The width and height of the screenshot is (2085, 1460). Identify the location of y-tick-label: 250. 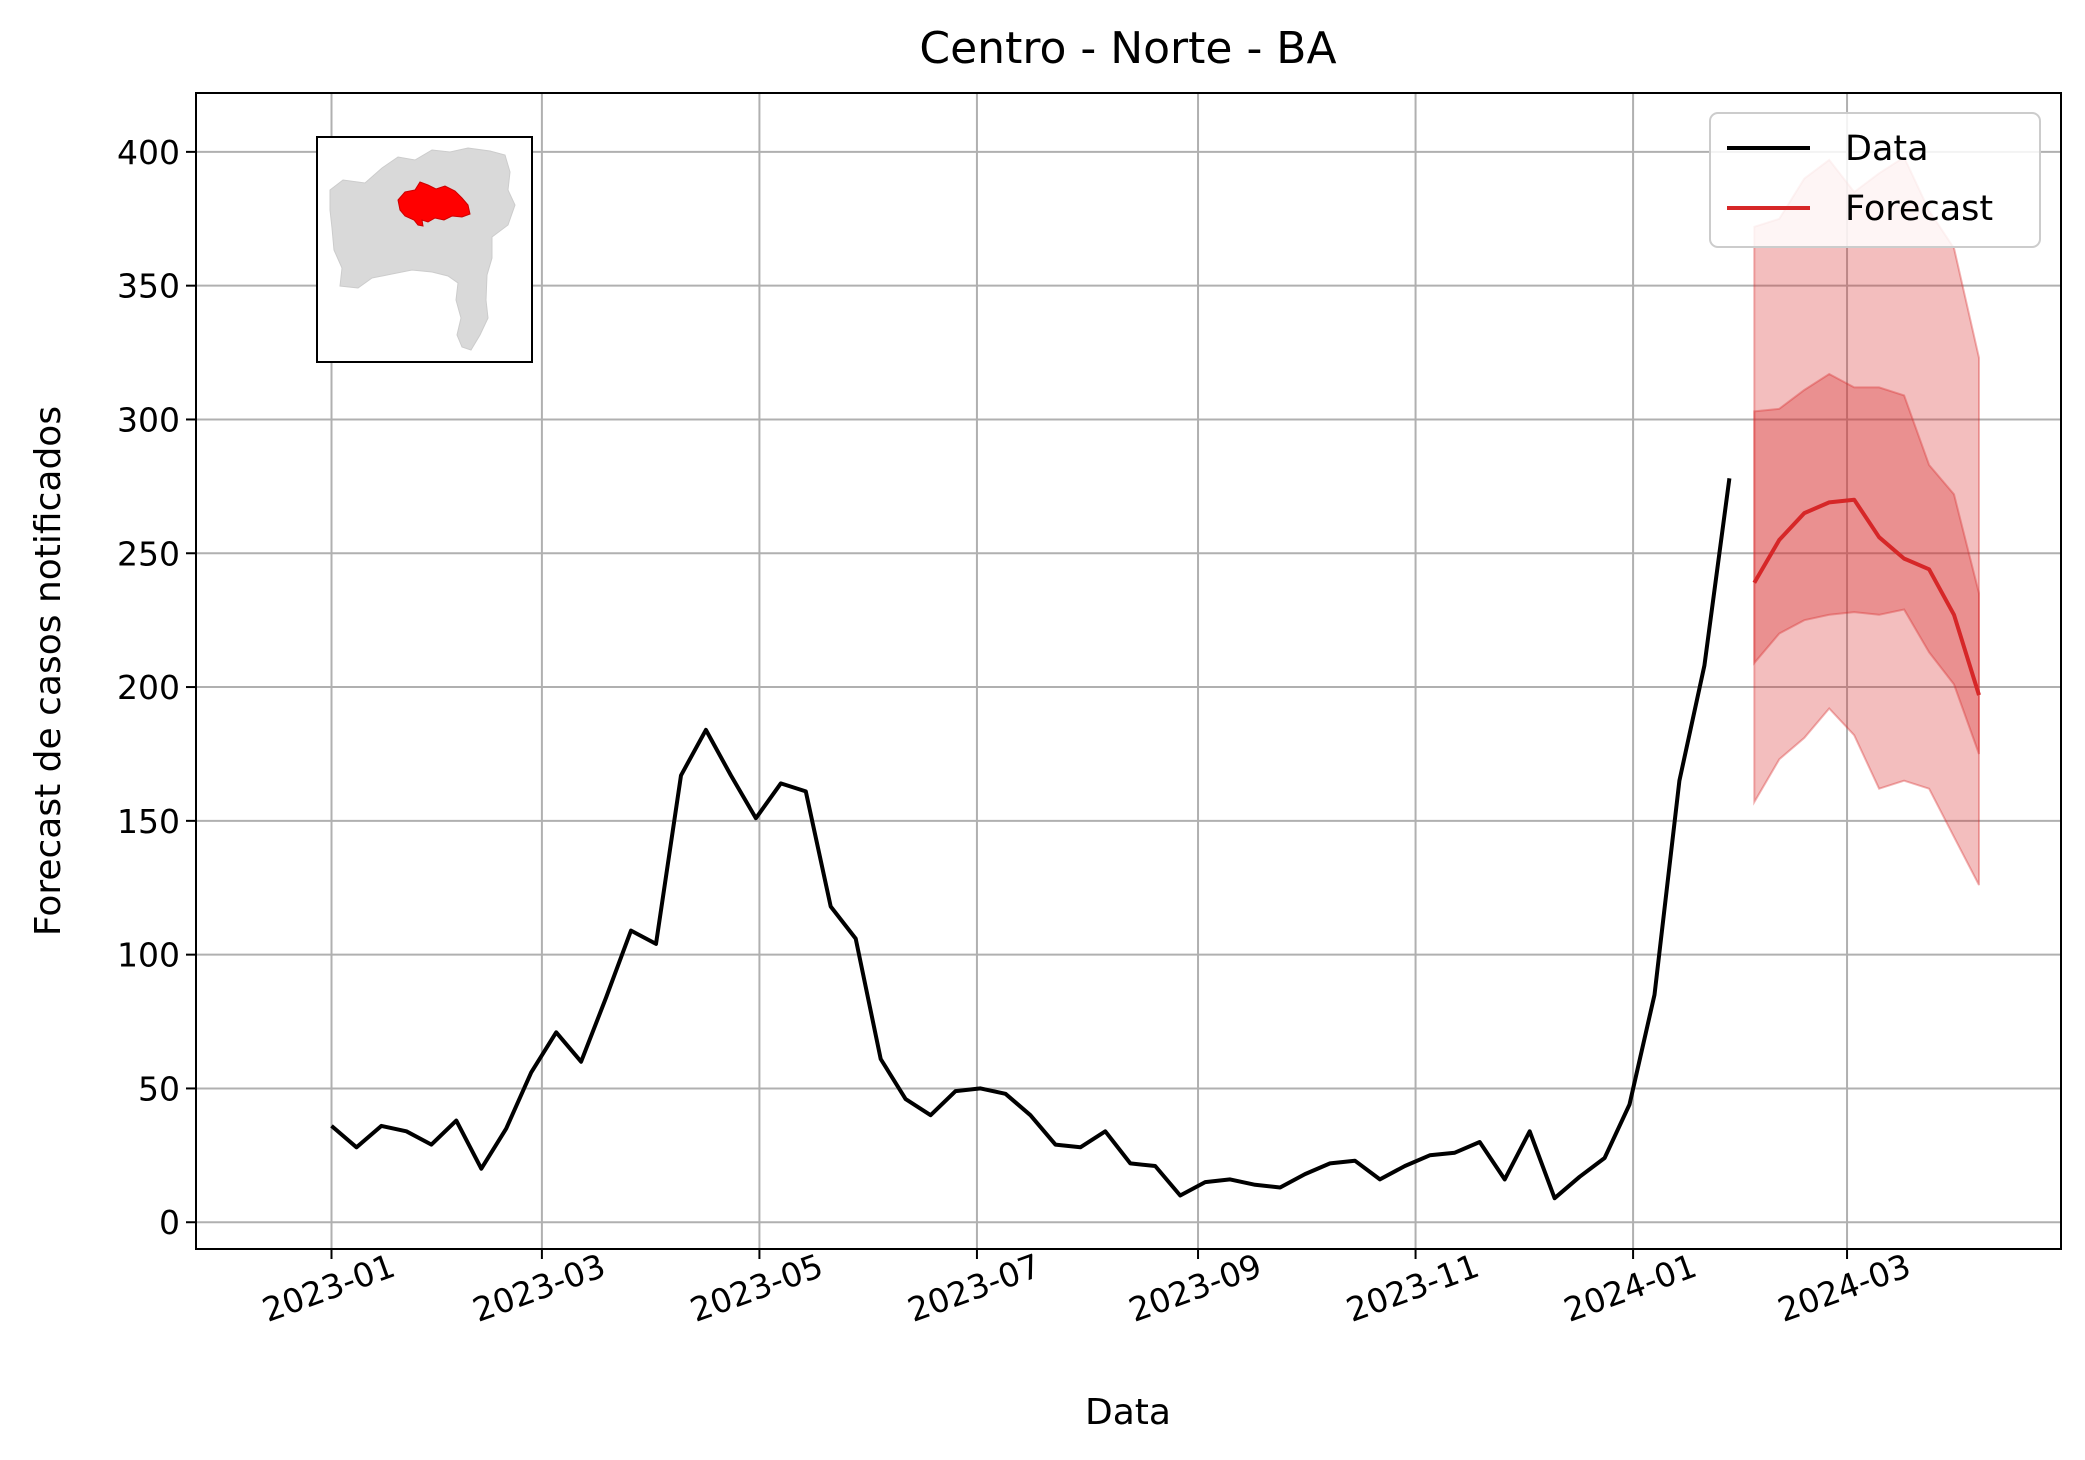
(148, 553).